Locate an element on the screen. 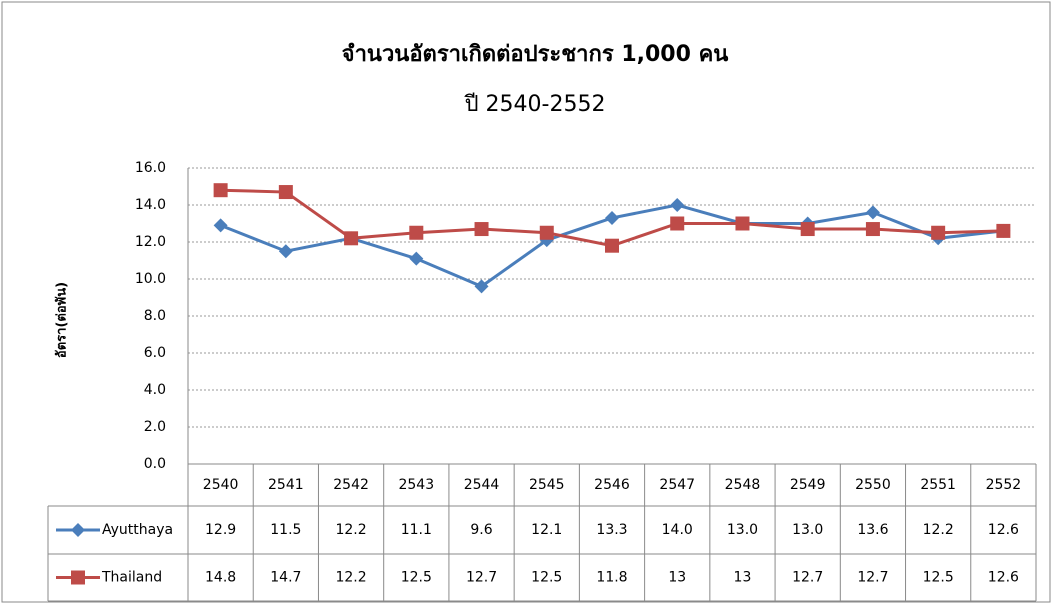 The image size is (1054, 605). x-tick-label: 2547 is located at coordinates (677, 485).